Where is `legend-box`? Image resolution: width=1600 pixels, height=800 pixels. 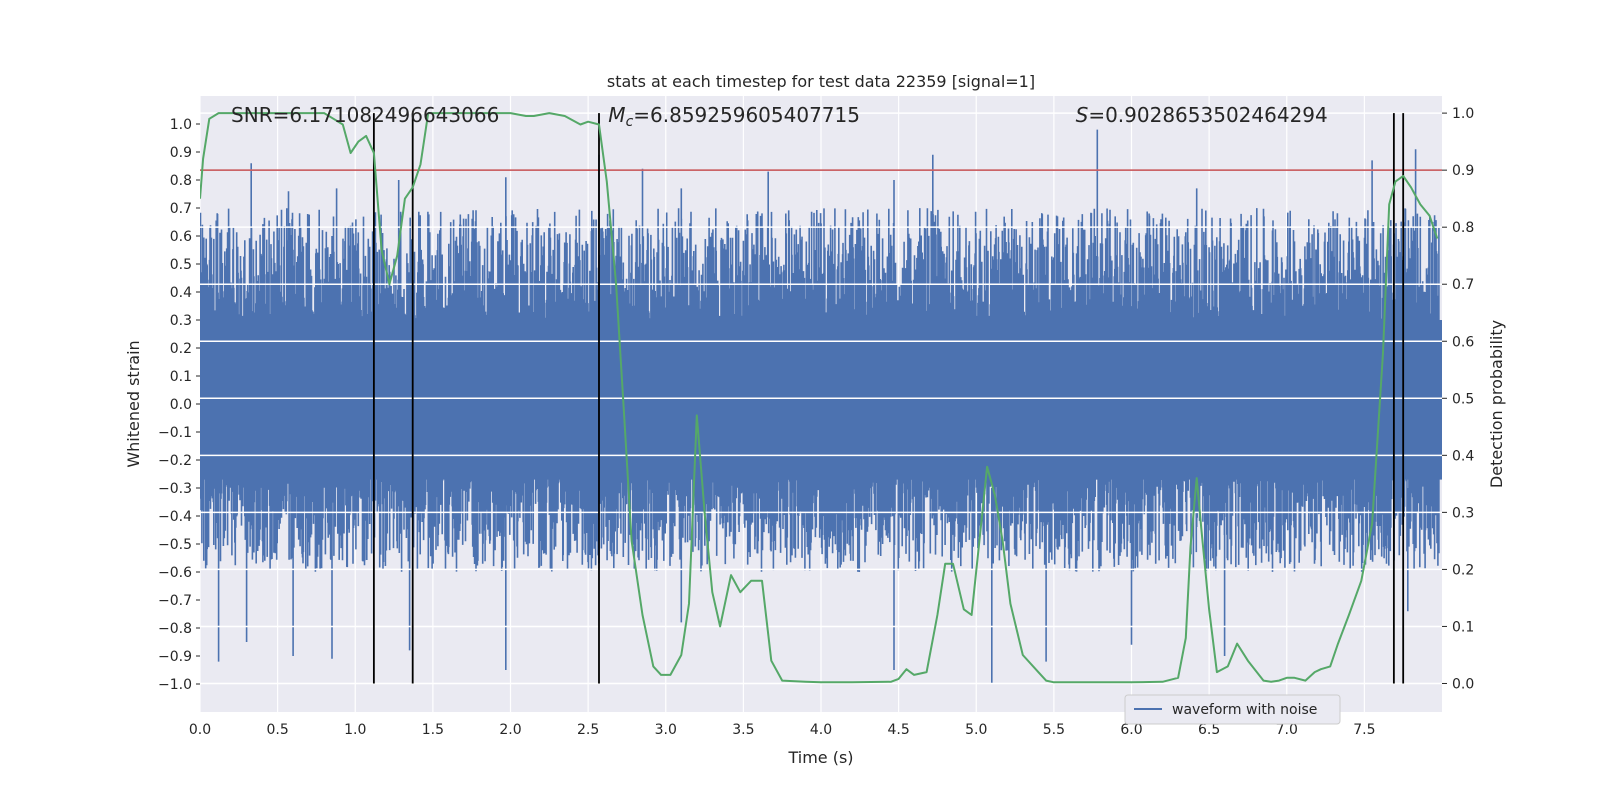 legend-box is located at coordinates (1232, 709).